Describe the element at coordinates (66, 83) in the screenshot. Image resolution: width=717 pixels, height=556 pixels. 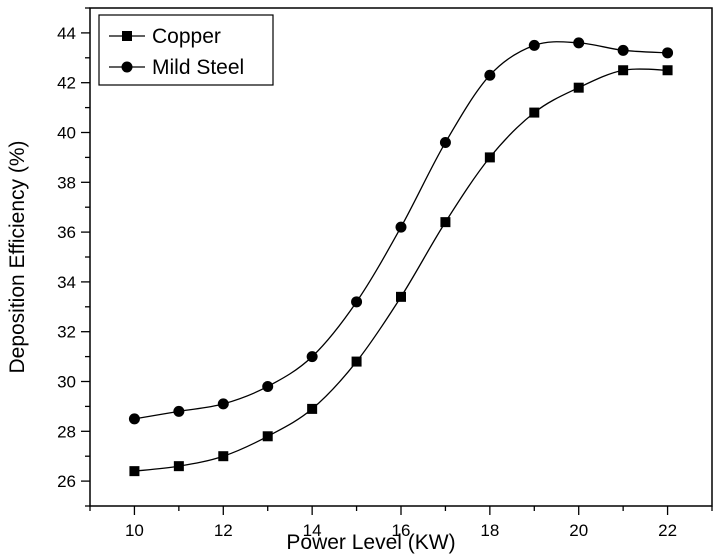
I see `y-tick-label: 42` at that location.